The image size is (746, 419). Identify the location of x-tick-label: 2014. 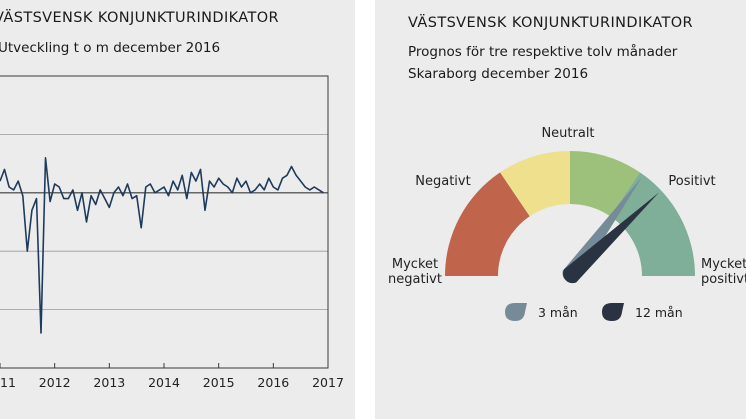
(164, 382).